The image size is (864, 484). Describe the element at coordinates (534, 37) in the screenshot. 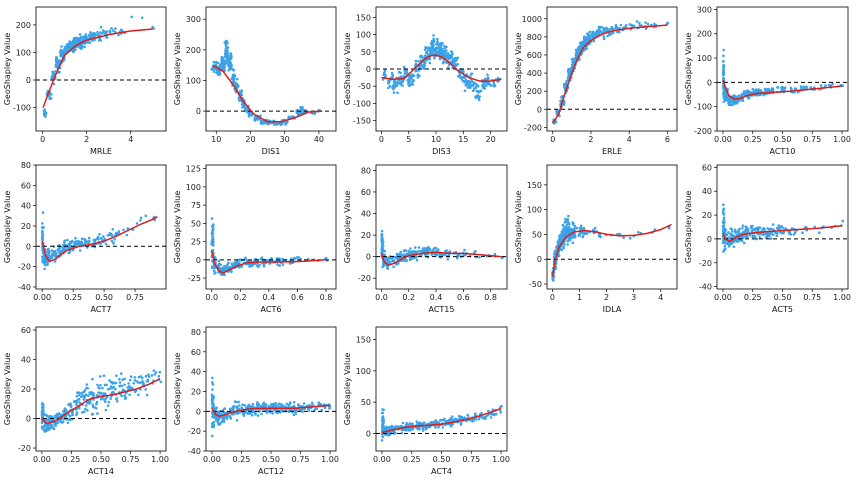

I see `y-tick-label: 800` at that location.